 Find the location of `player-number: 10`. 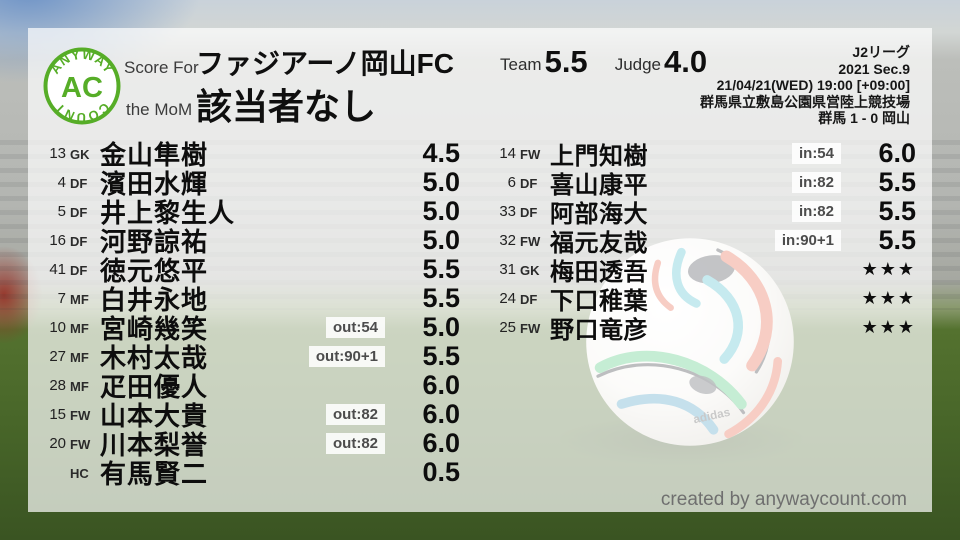

player-number: 10 is located at coordinates (57, 327).